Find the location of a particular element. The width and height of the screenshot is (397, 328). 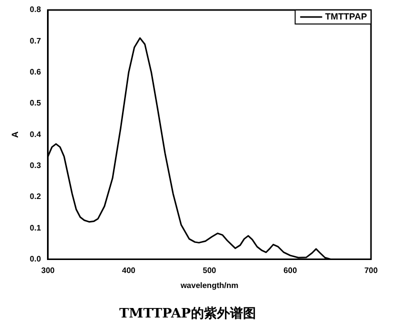

y-tick-label: 0.1 is located at coordinates (36, 227).